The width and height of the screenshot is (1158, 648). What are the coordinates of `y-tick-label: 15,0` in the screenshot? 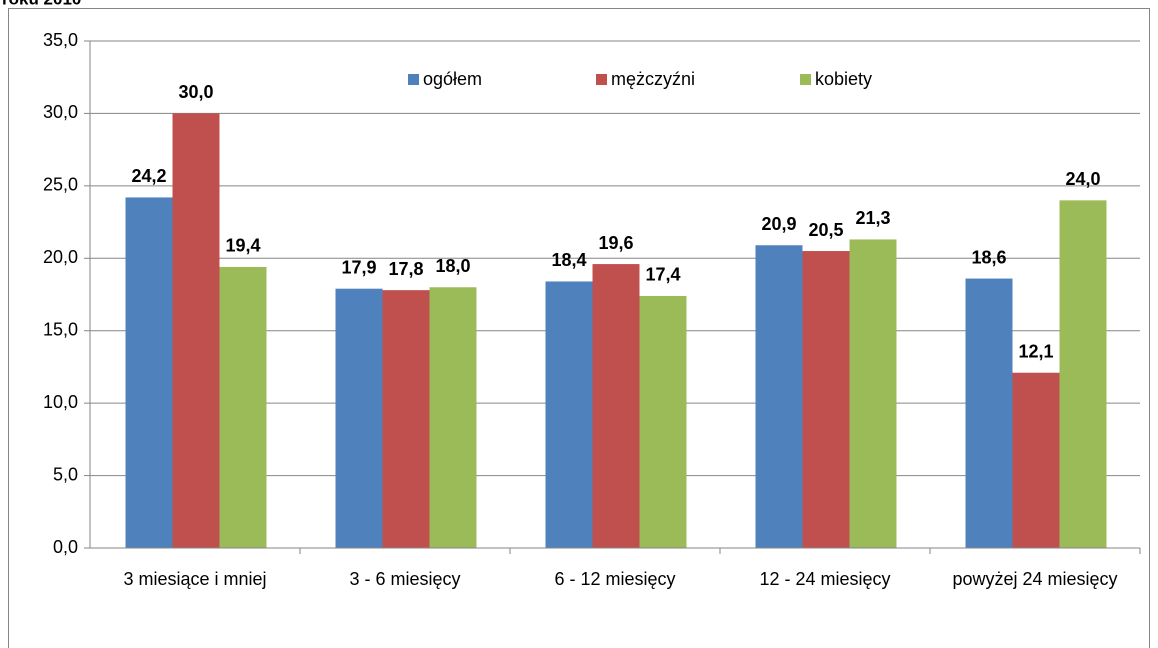 It's located at (60, 329).